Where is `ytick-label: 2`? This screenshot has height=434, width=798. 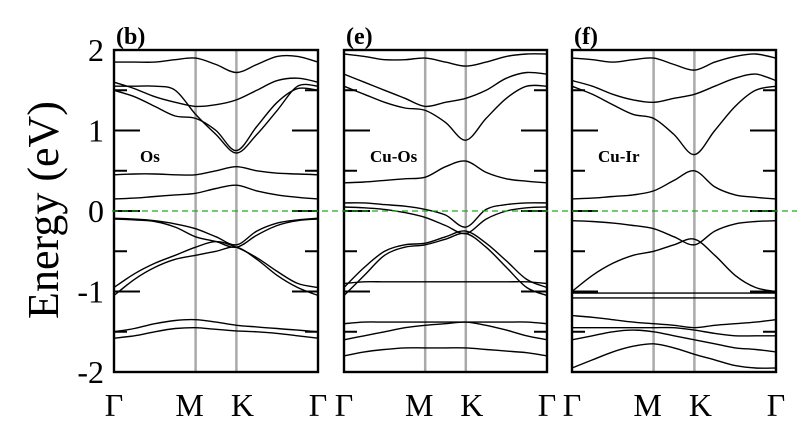
ytick-label: 2 is located at coordinates (96, 50).